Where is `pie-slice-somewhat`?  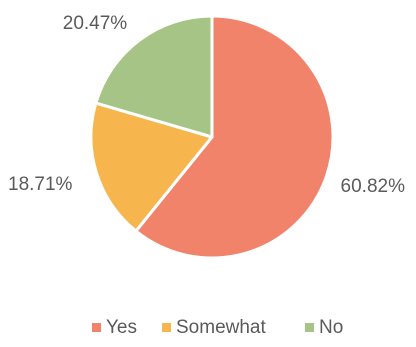
pie-slice-somewhat is located at coordinates (151, 167).